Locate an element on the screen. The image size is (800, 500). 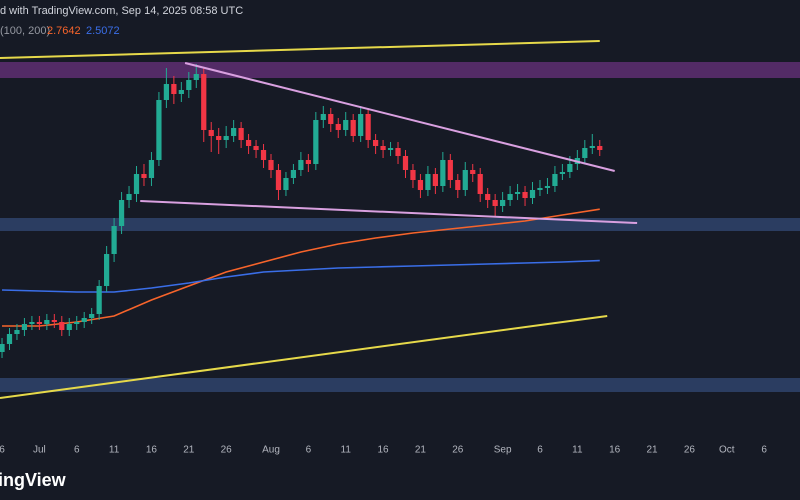
x-tick-label: Jul is located at coordinates (39, 450).